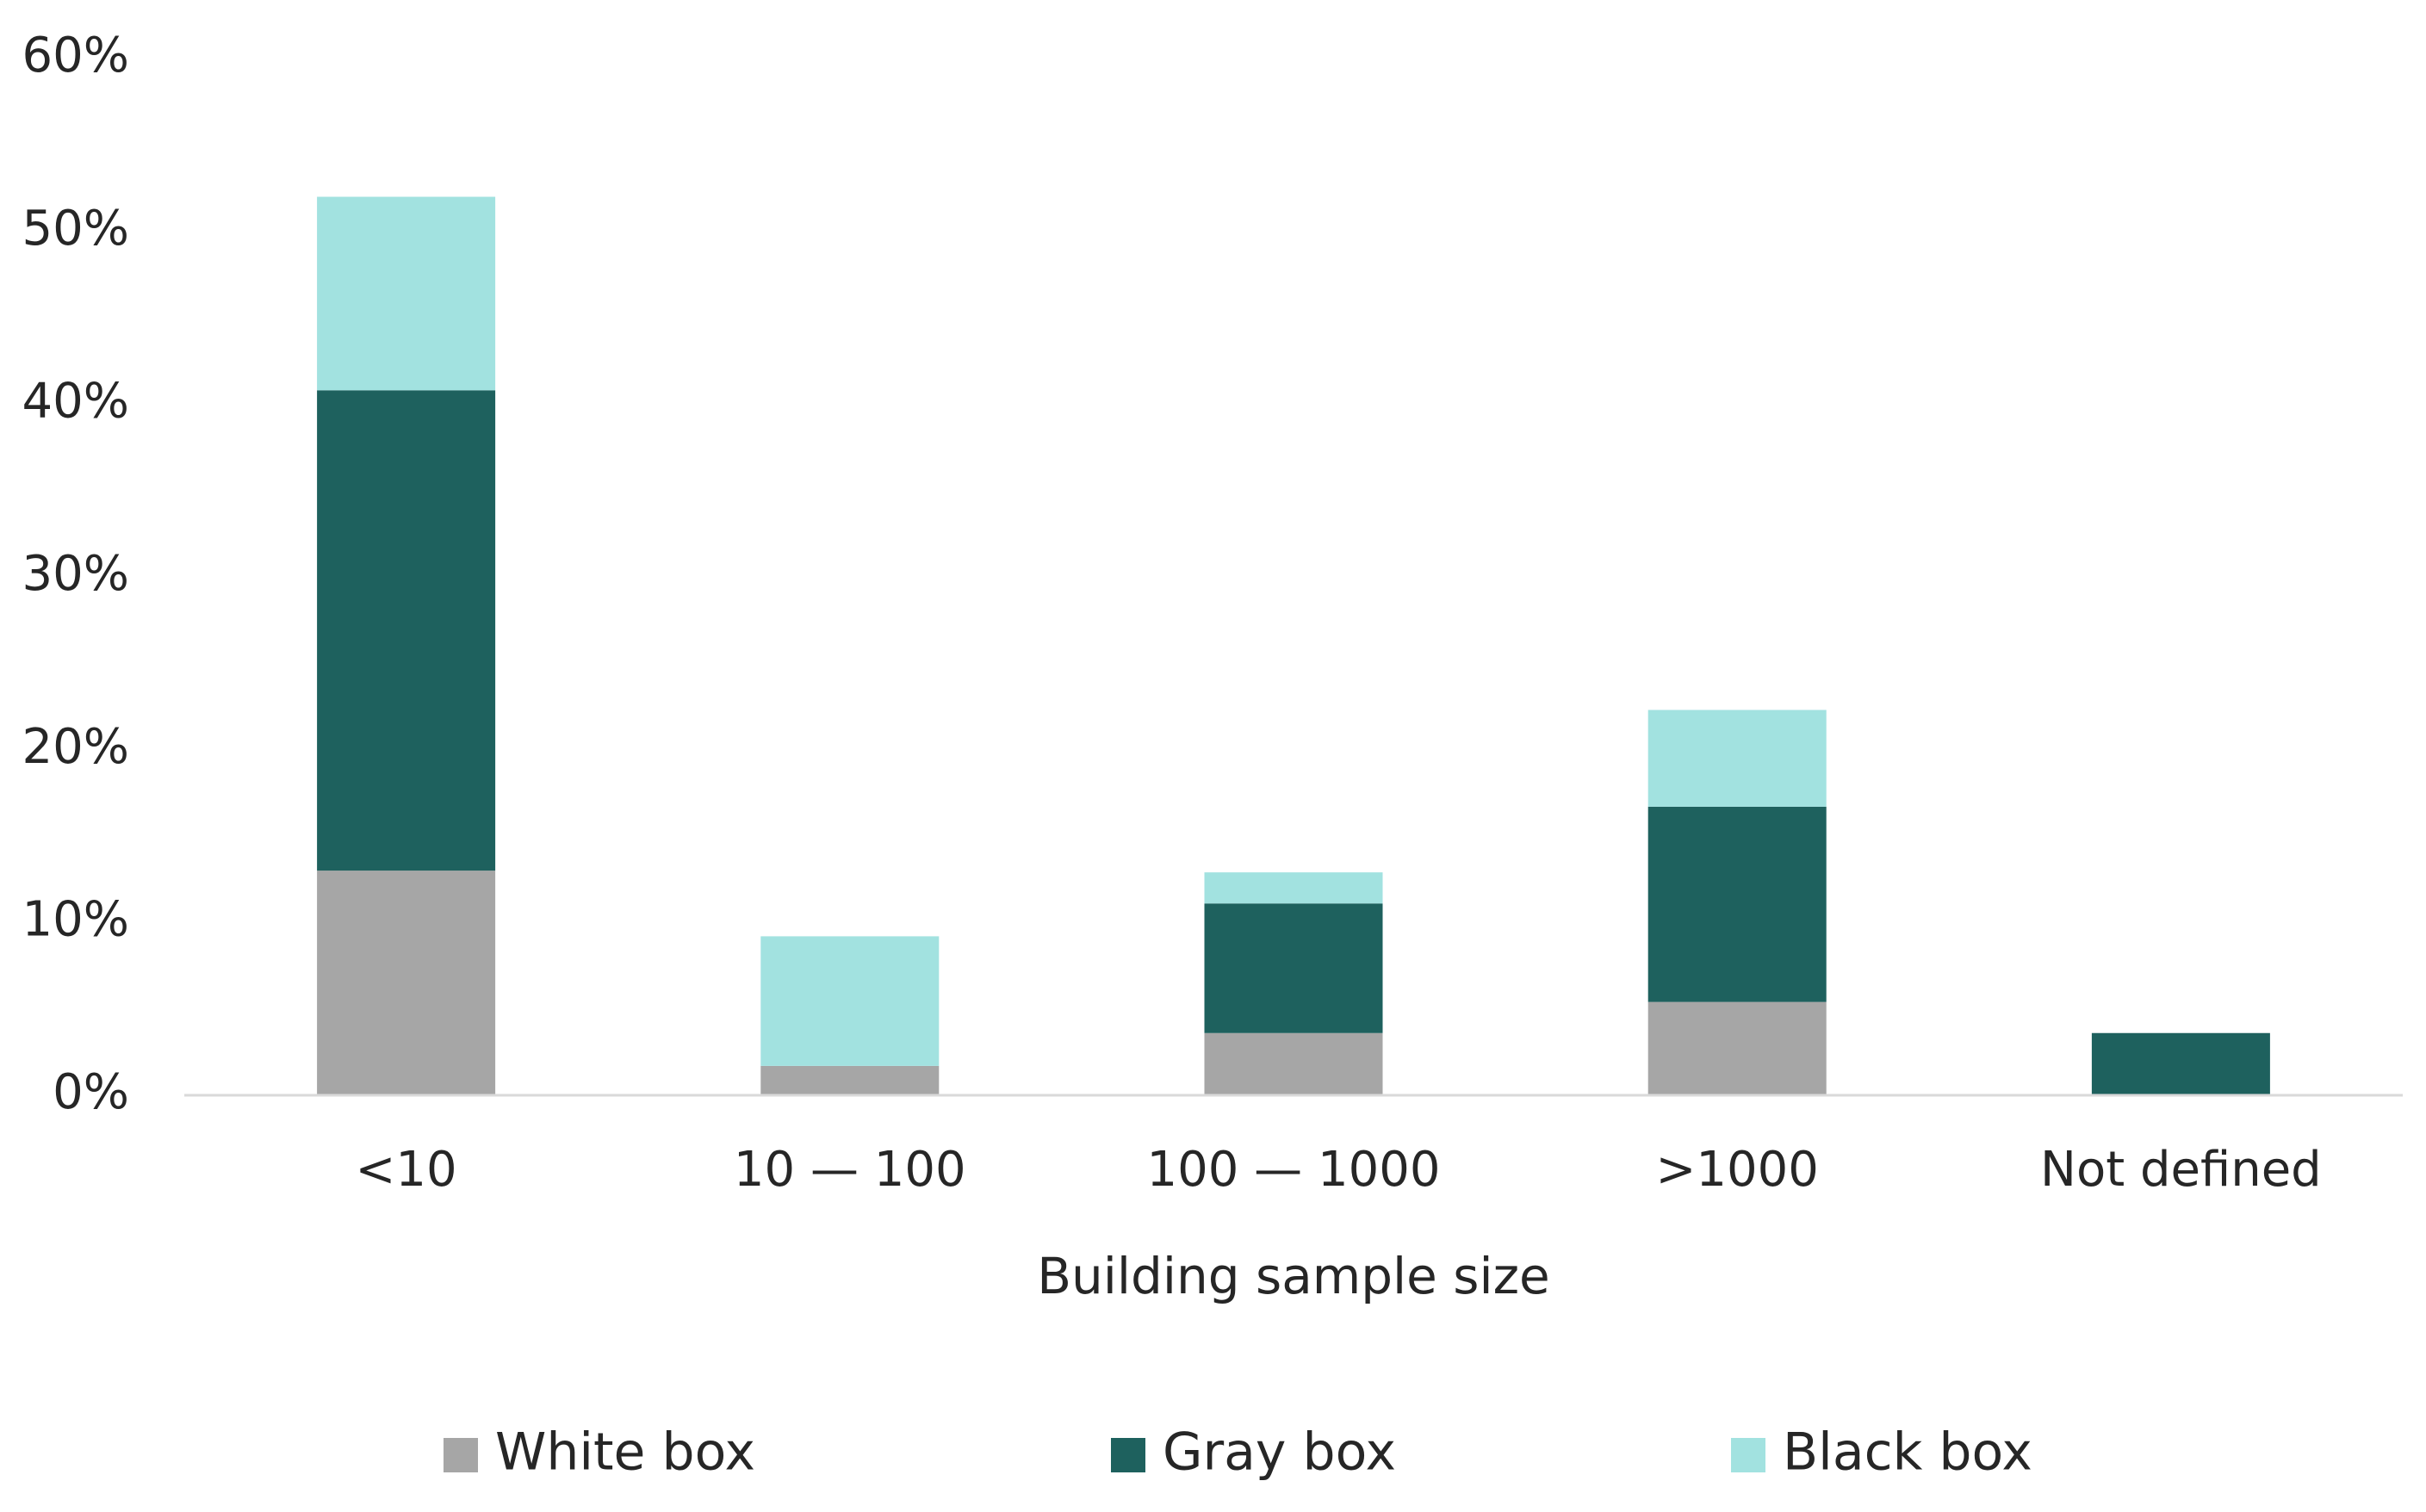 The width and height of the screenshot is (2426, 1512). I want to click on x-tick-label: >1000, so click(1736, 1170).